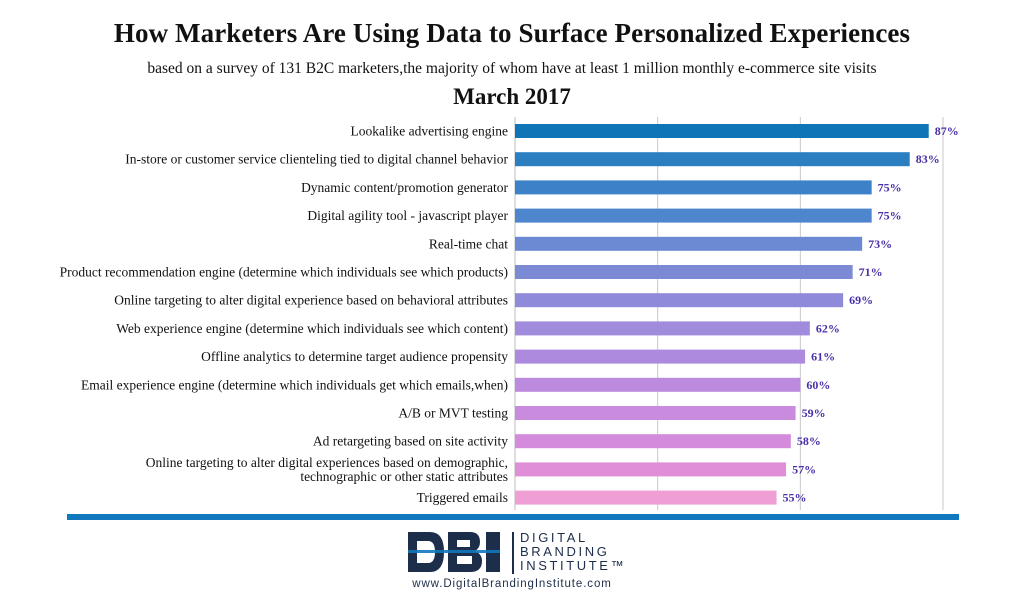  What do you see at coordinates (823, 357) in the screenshot?
I see `value-label: 61%` at bounding box center [823, 357].